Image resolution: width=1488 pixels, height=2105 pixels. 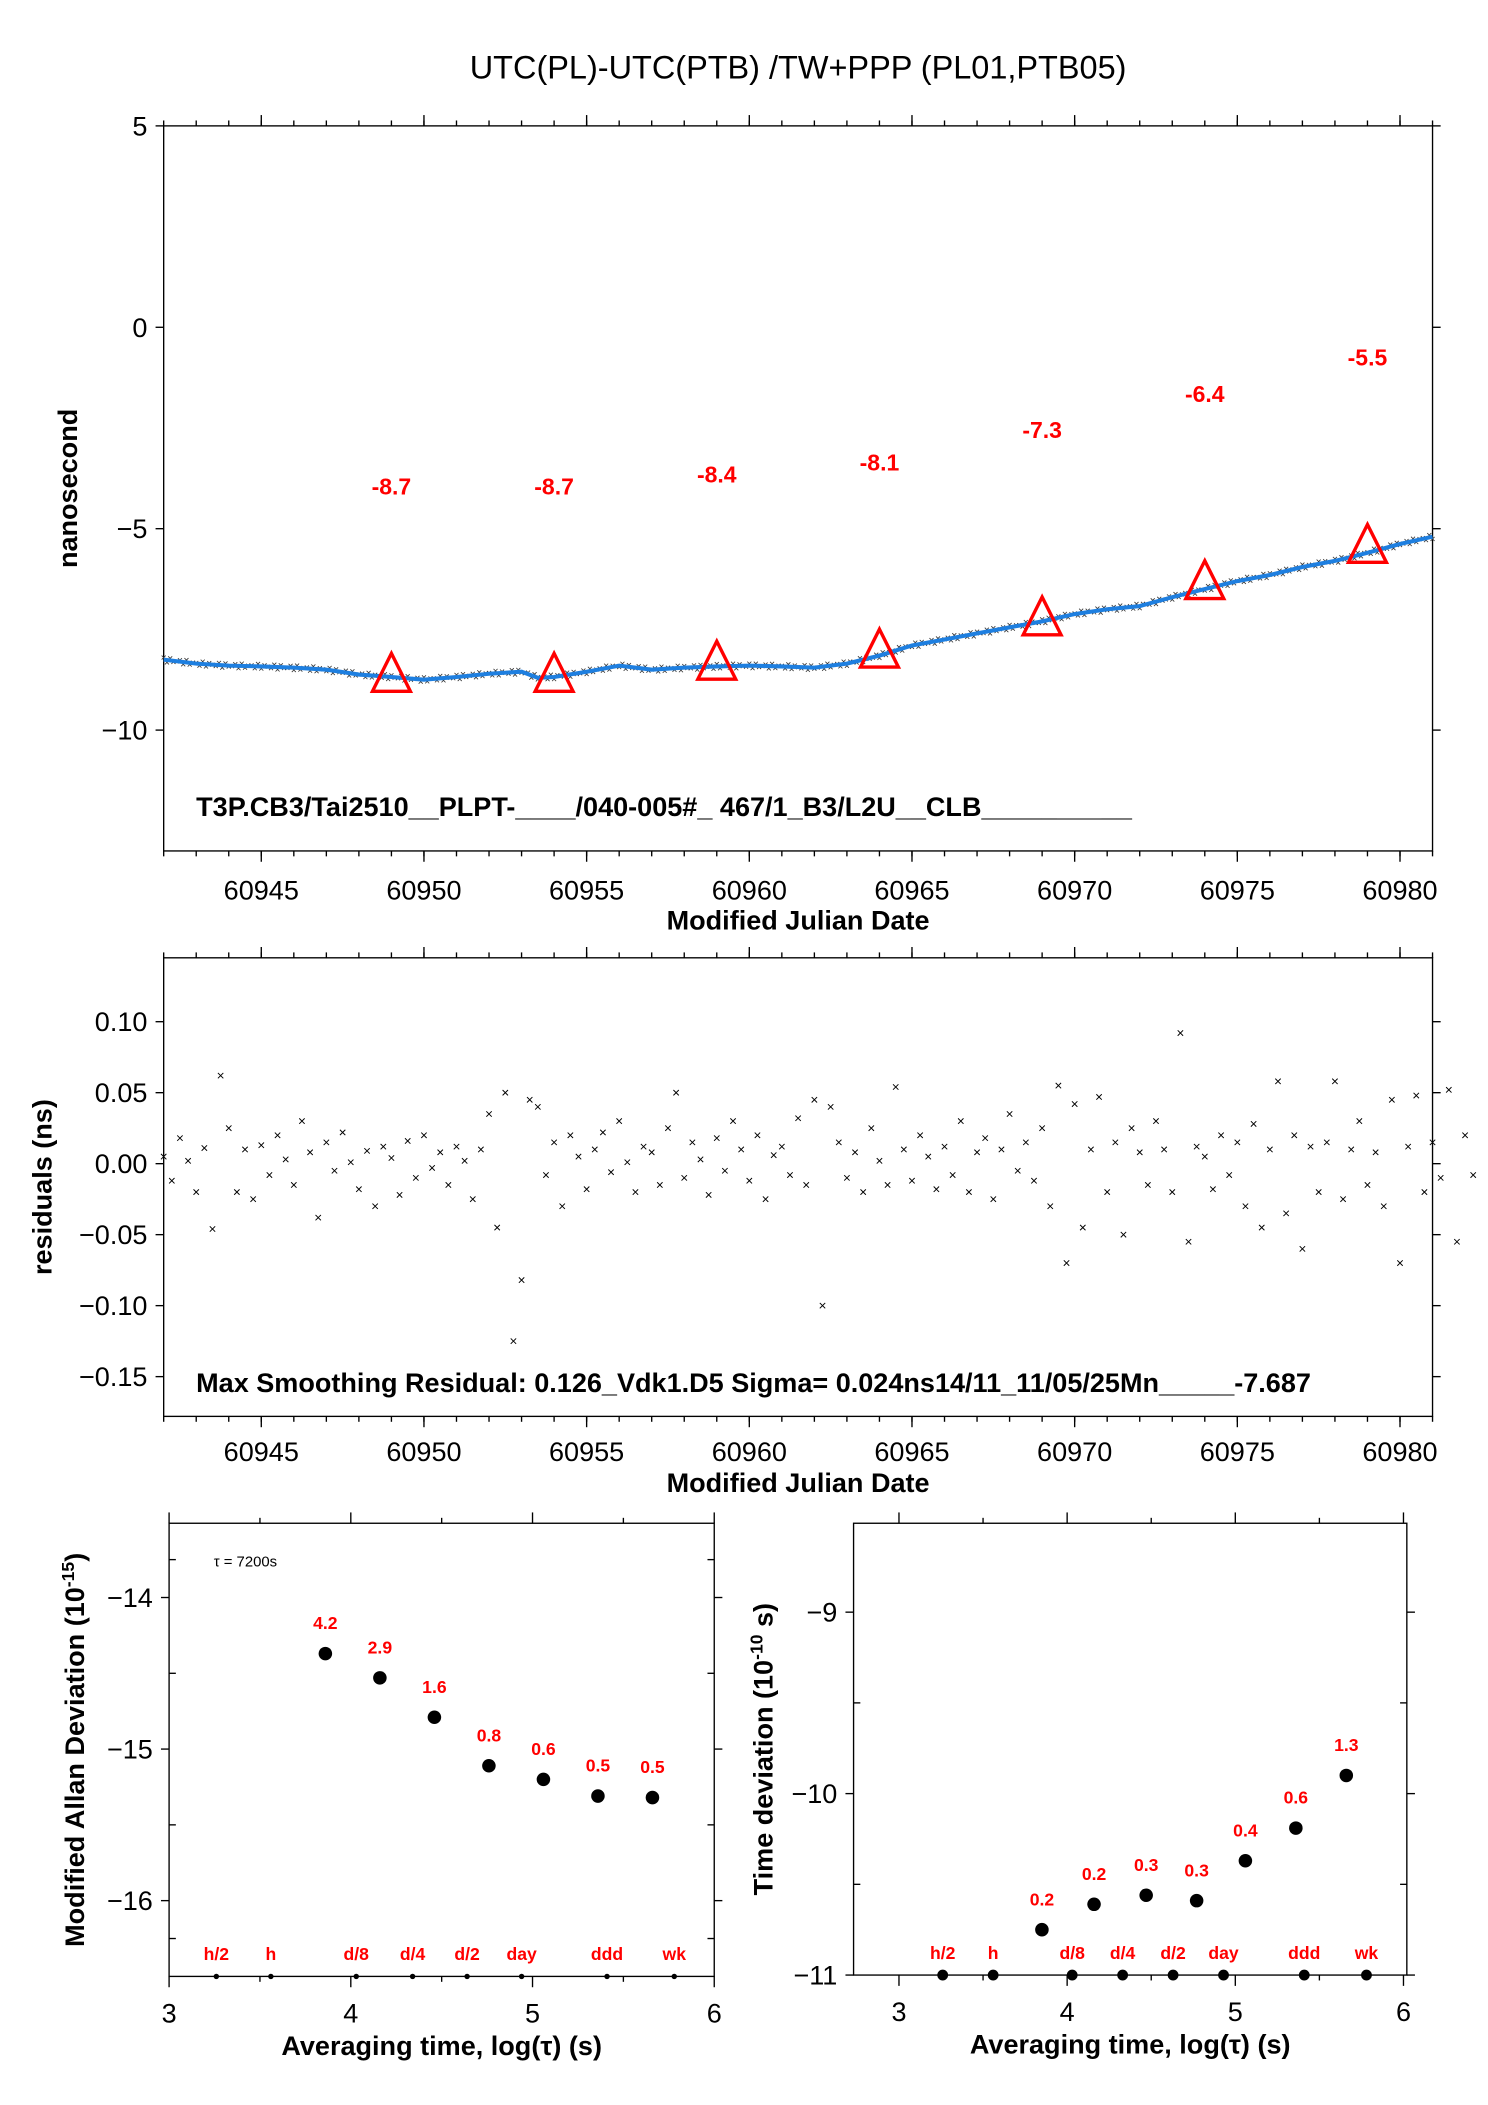 I want to click on y-tick-label: 0.05, so click(x=121, y=1093).